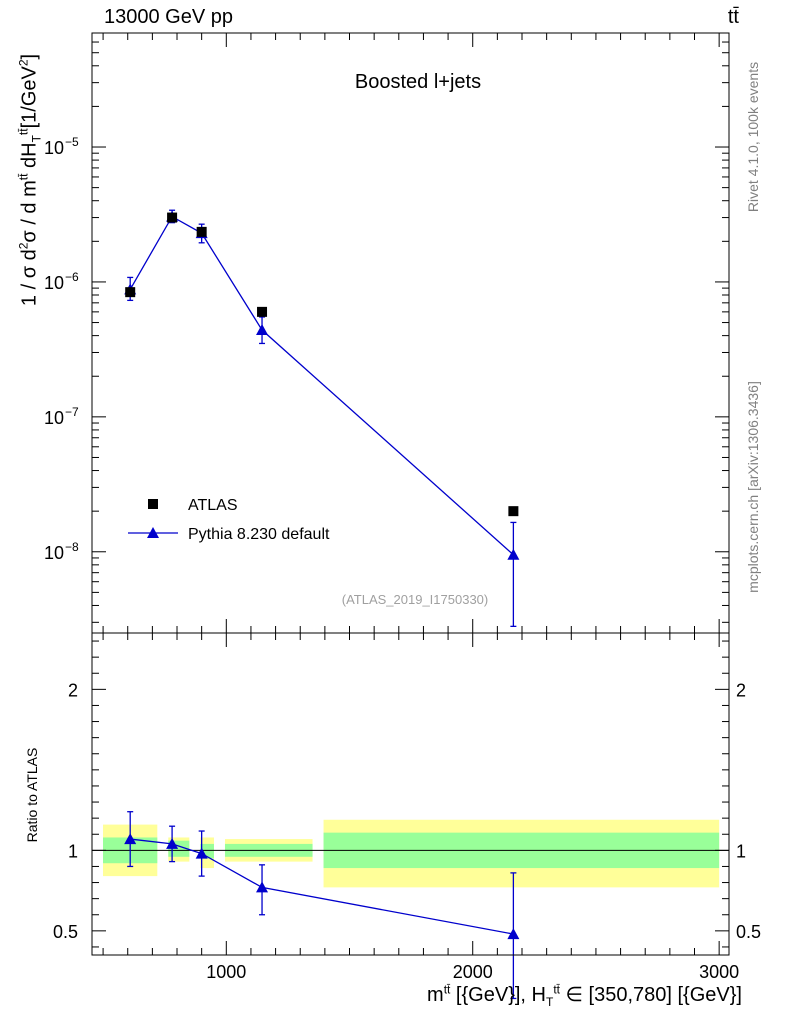 This screenshot has width=786, height=1024. I want to click on legend-mc-marker, so click(153, 532).